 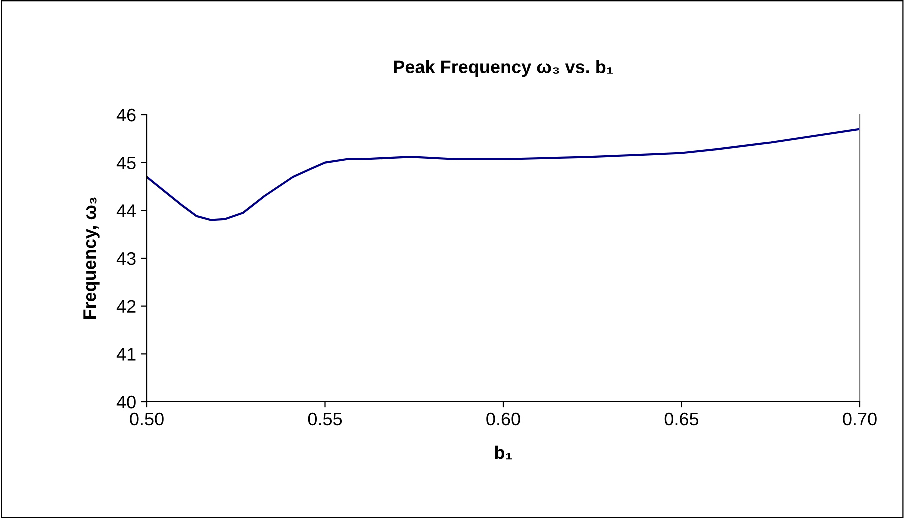 What do you see at coordinates (126, 259) in the screenshot?
I see `y-tick-label: 43` at bounding box center [126, 259].